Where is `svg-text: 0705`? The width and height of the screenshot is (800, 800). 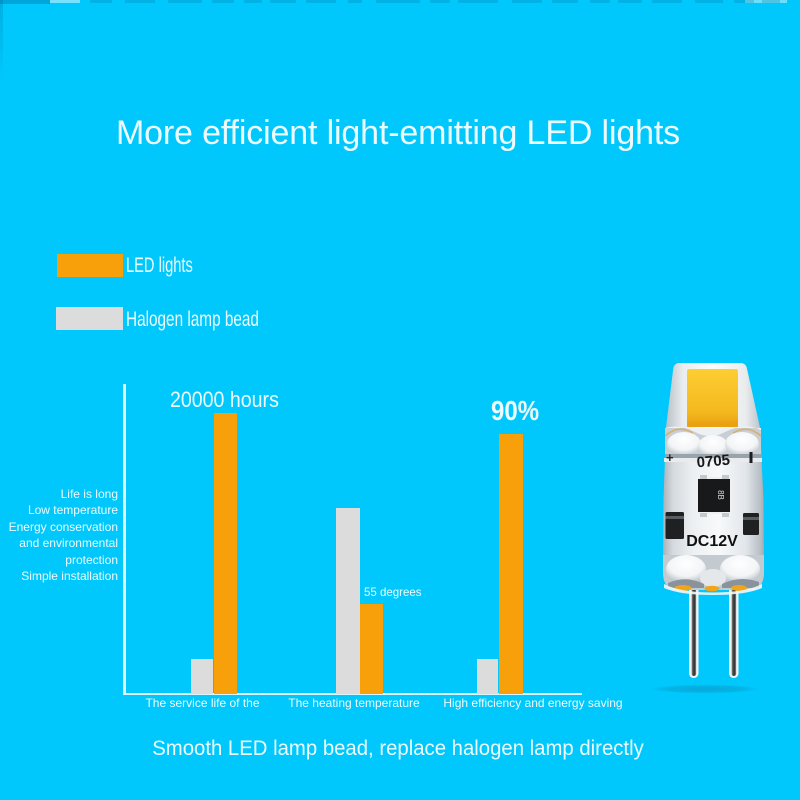 svg-text: 0705 is located at coordinates (713, 462).